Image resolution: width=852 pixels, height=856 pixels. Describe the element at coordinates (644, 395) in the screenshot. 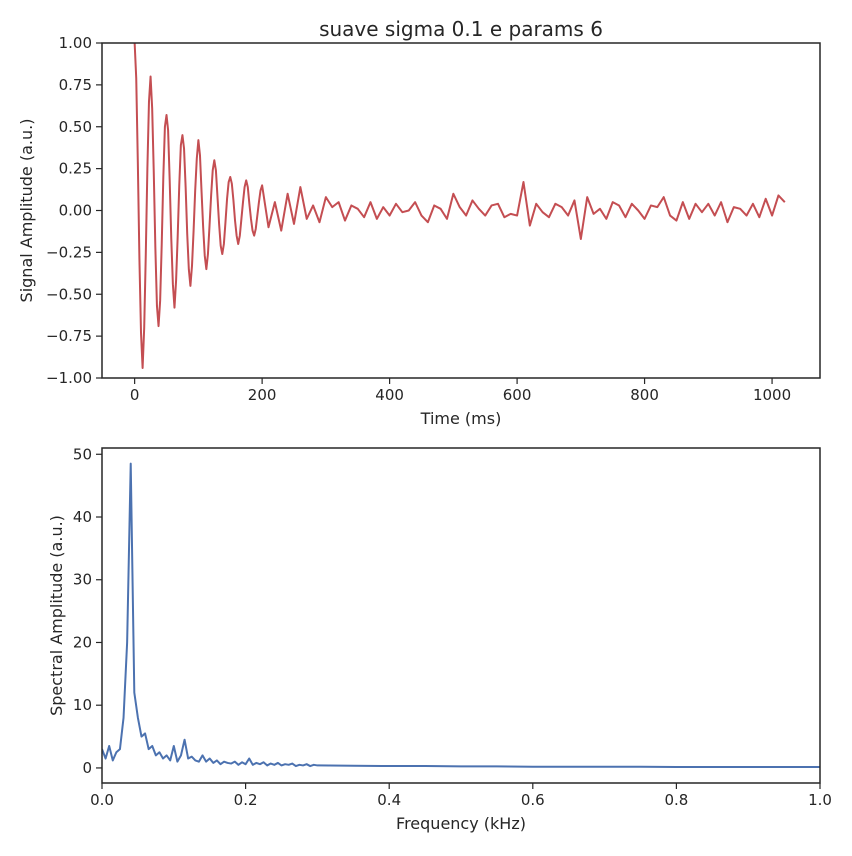

I see `x-tick-label: 800` at that location.